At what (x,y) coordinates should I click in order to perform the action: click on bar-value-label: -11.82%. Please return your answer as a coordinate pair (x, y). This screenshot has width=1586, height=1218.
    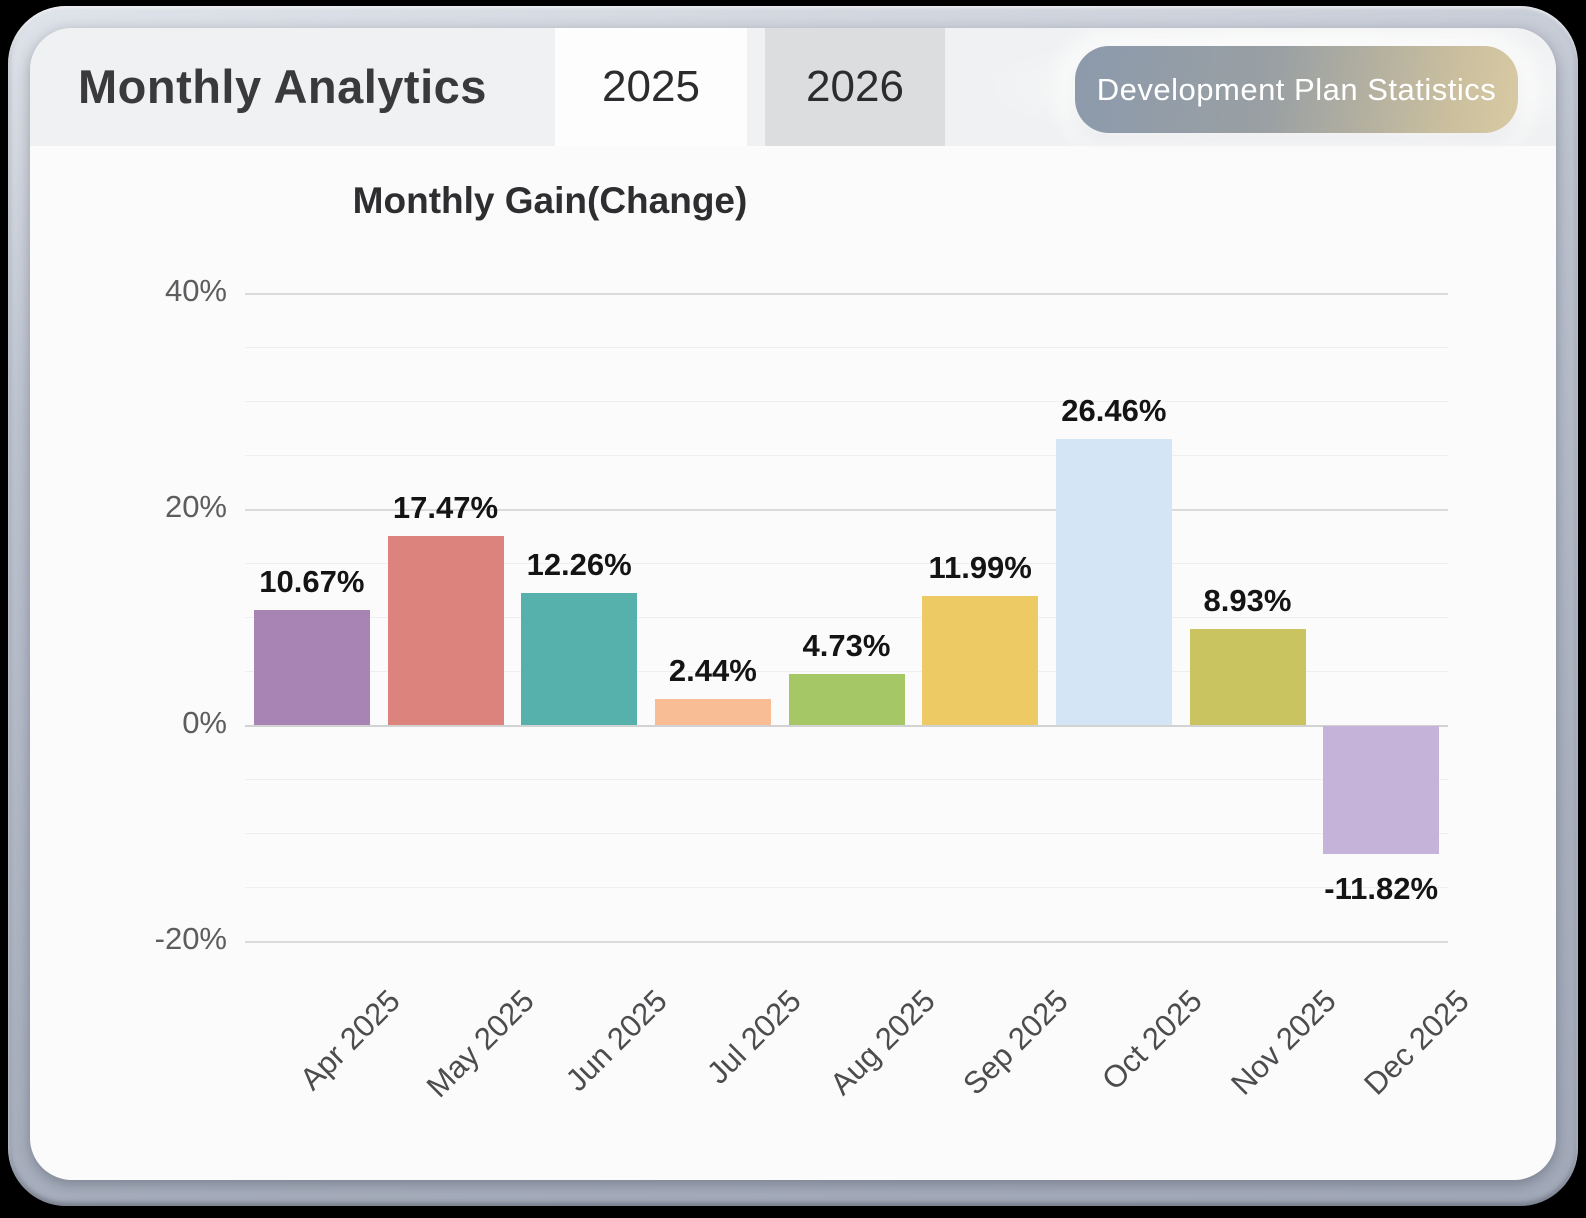
    Looking at the image, I should click on (1381, 888).